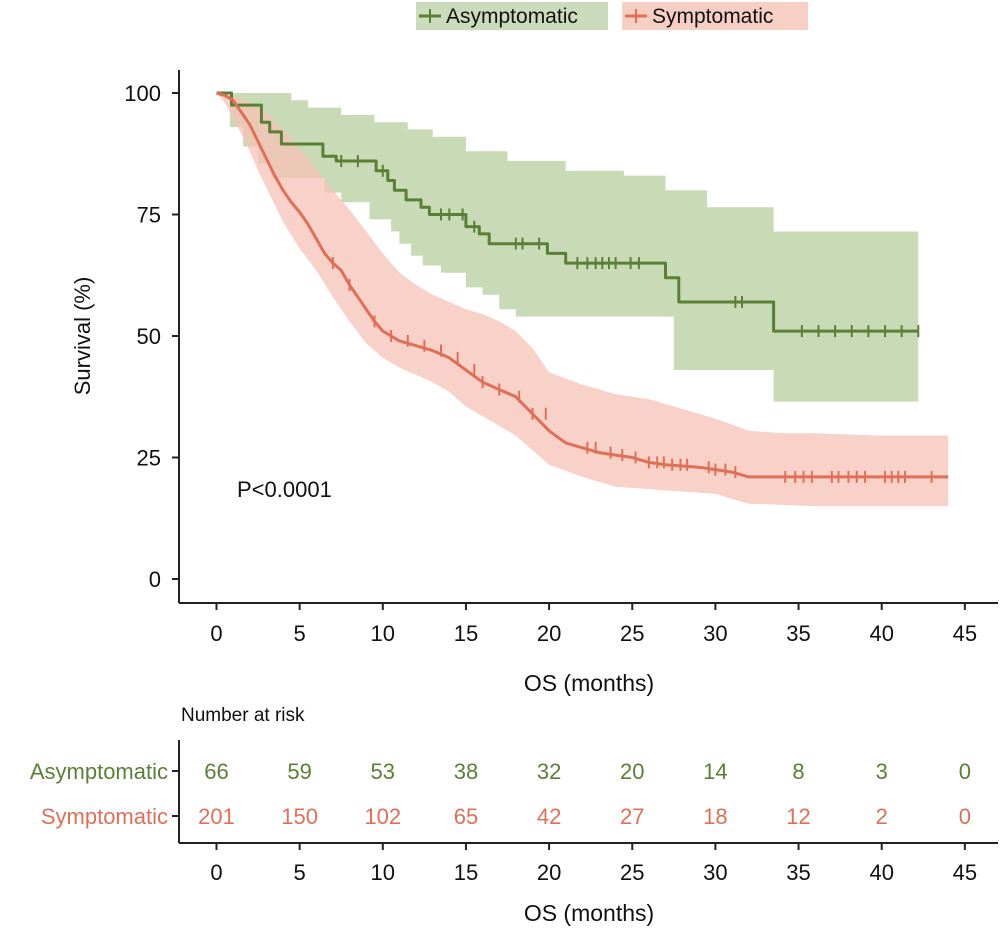 This screenshot has height=936, width=1001. I want to click on risk-x-tick-label: 10, so click(383, 872).